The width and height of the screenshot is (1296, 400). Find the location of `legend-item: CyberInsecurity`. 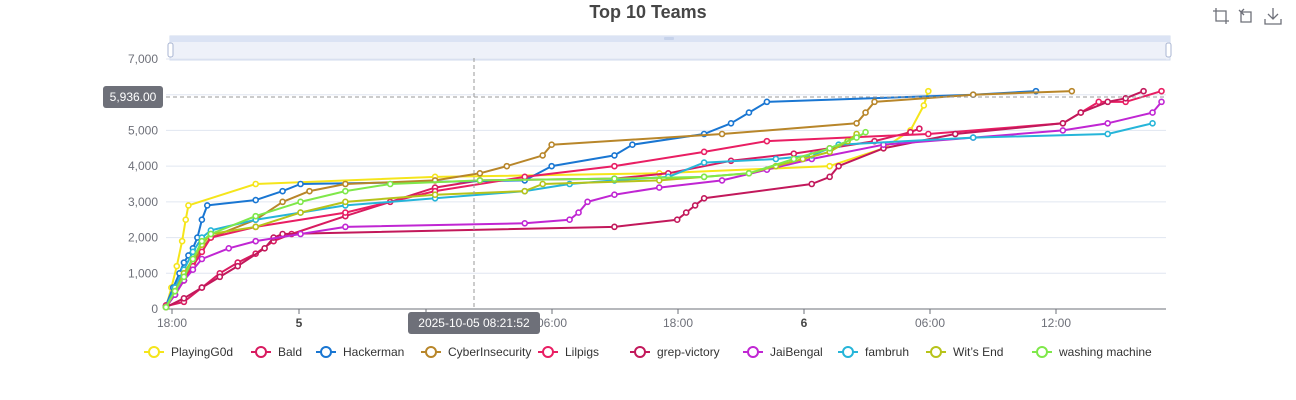

legend-item: CyberInsecurity is located at coordinates (476, 352).